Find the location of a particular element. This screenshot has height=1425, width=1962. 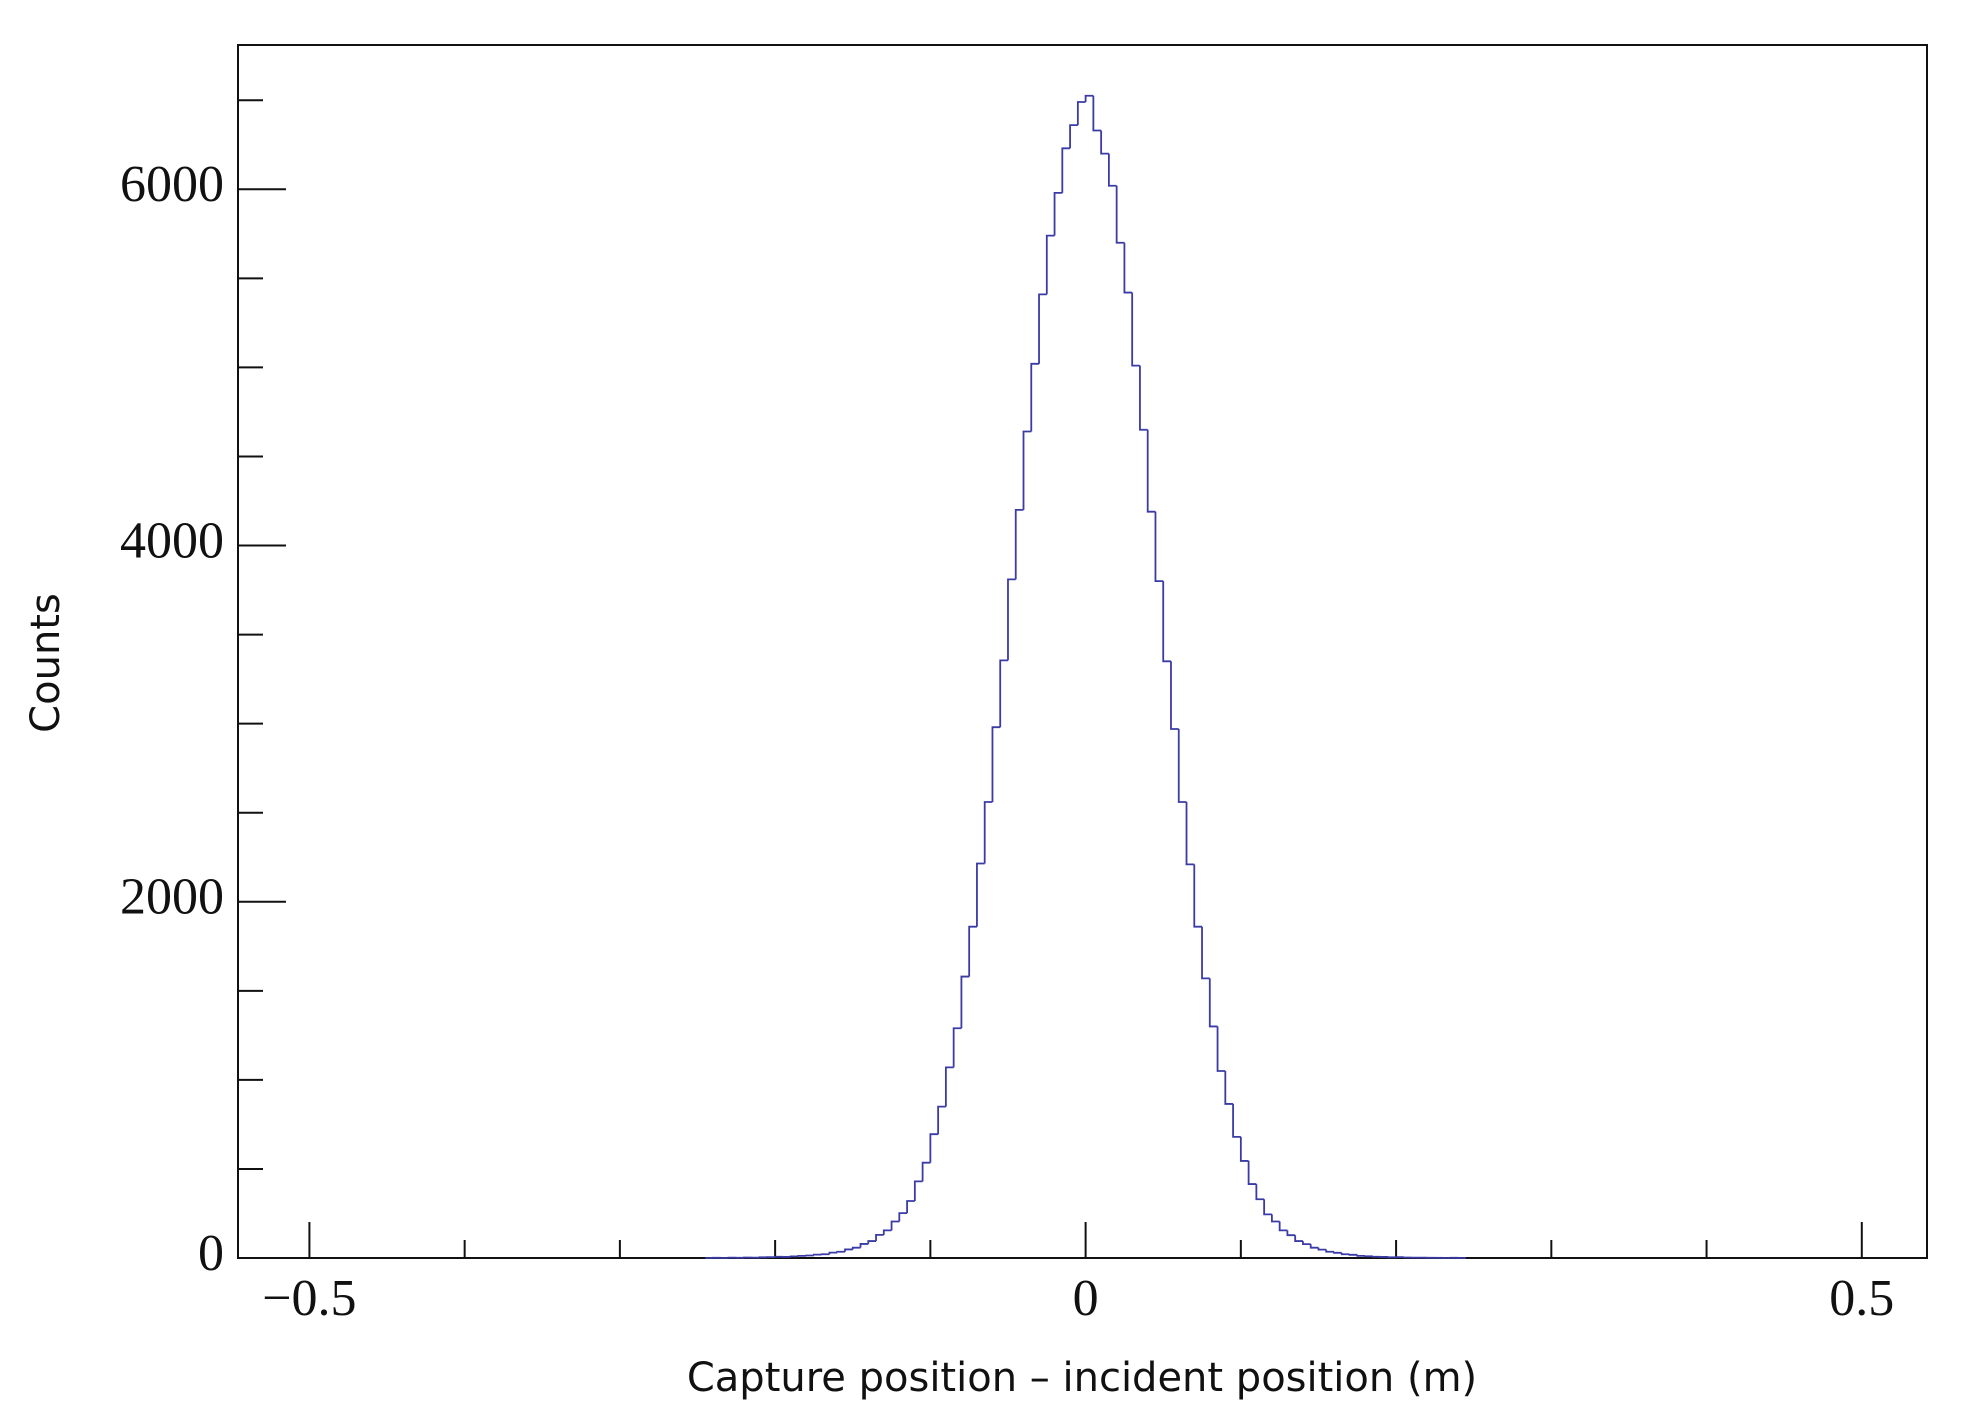

y-tick-label: 4000 is located at coordinates (172, 540).